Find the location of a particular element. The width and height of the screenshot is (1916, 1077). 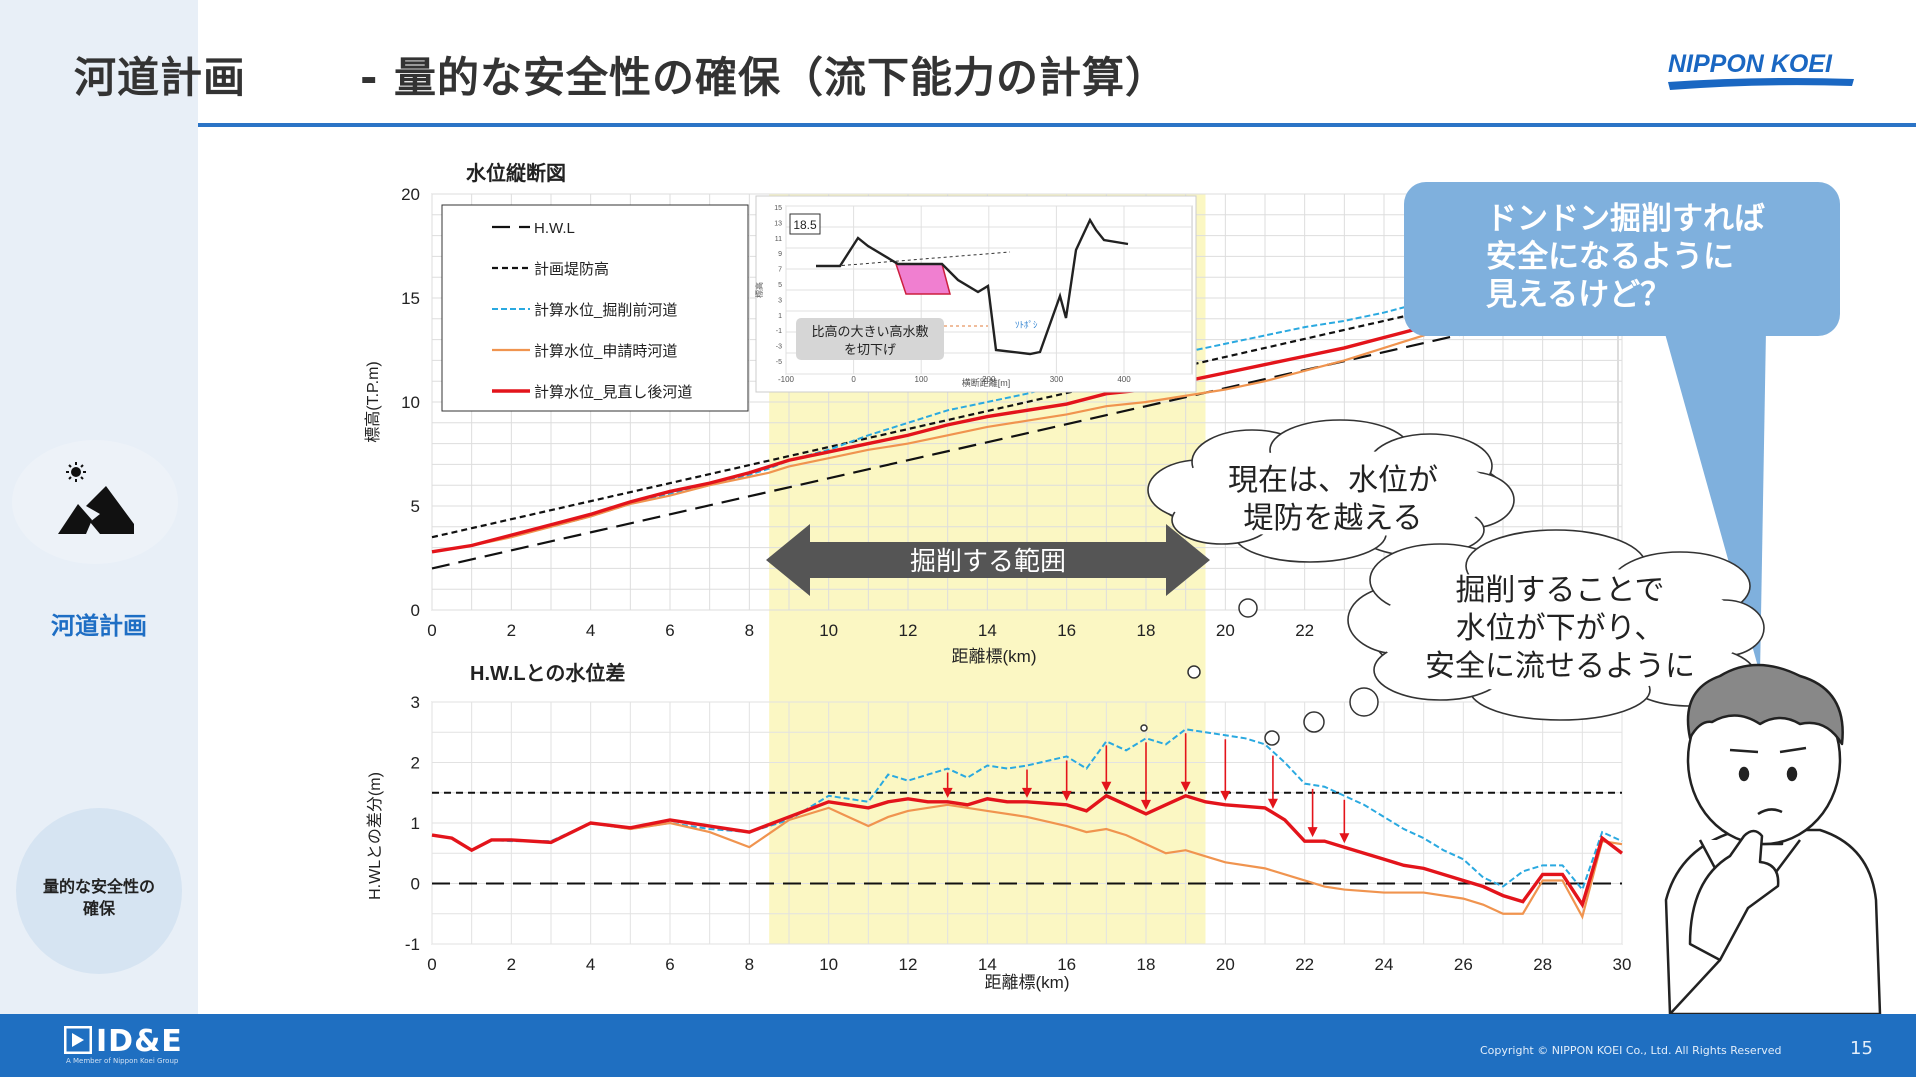

inset-ylabel: 標高 is located at coordinates (759, 290).